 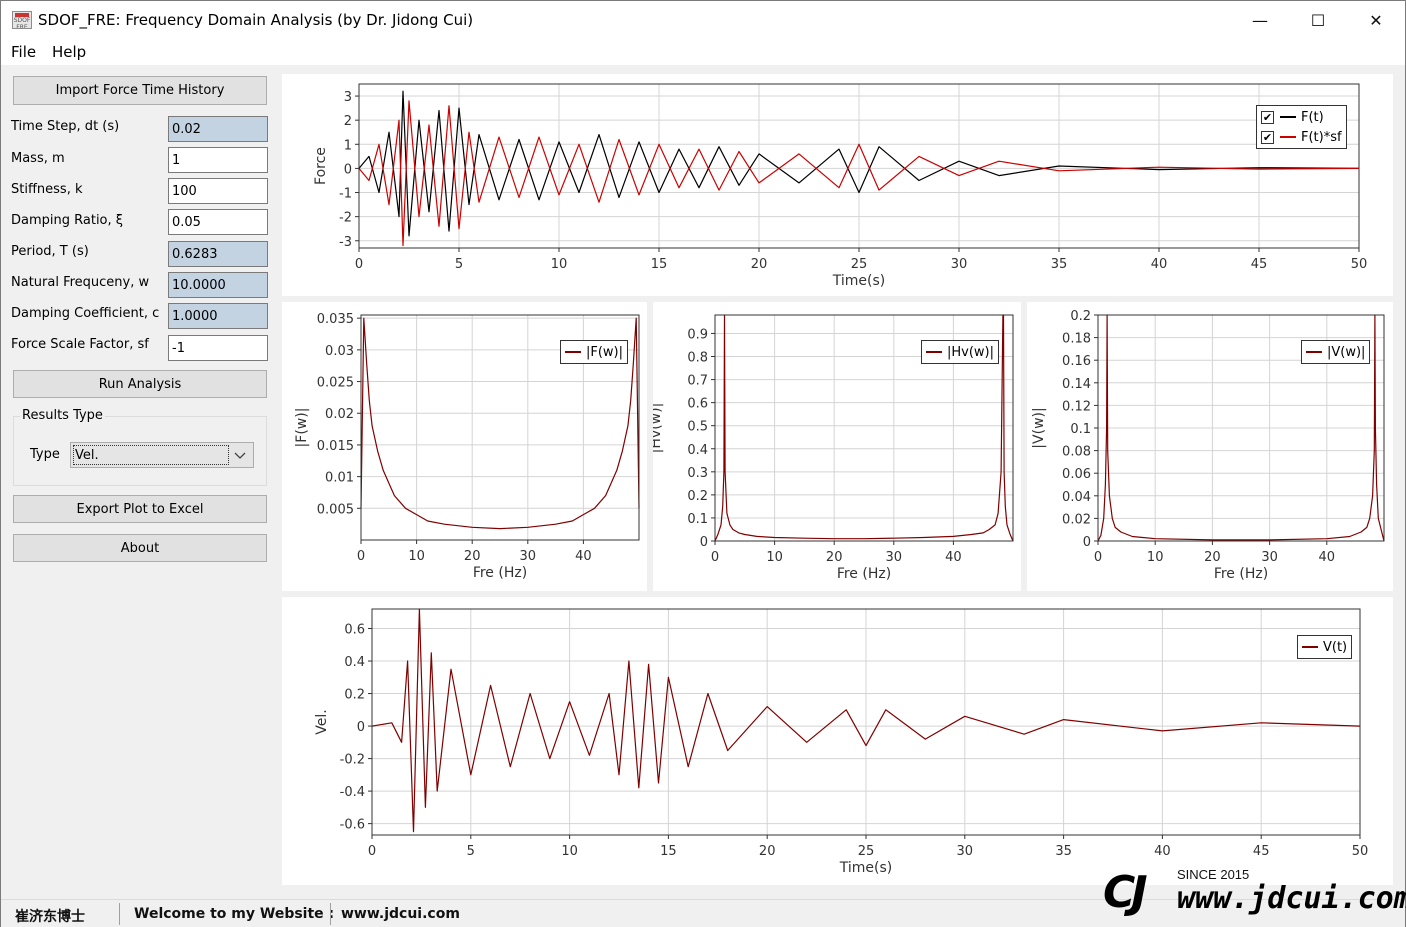 I want to click on y-tick-label: 0.7, so click(x=697, y=381).